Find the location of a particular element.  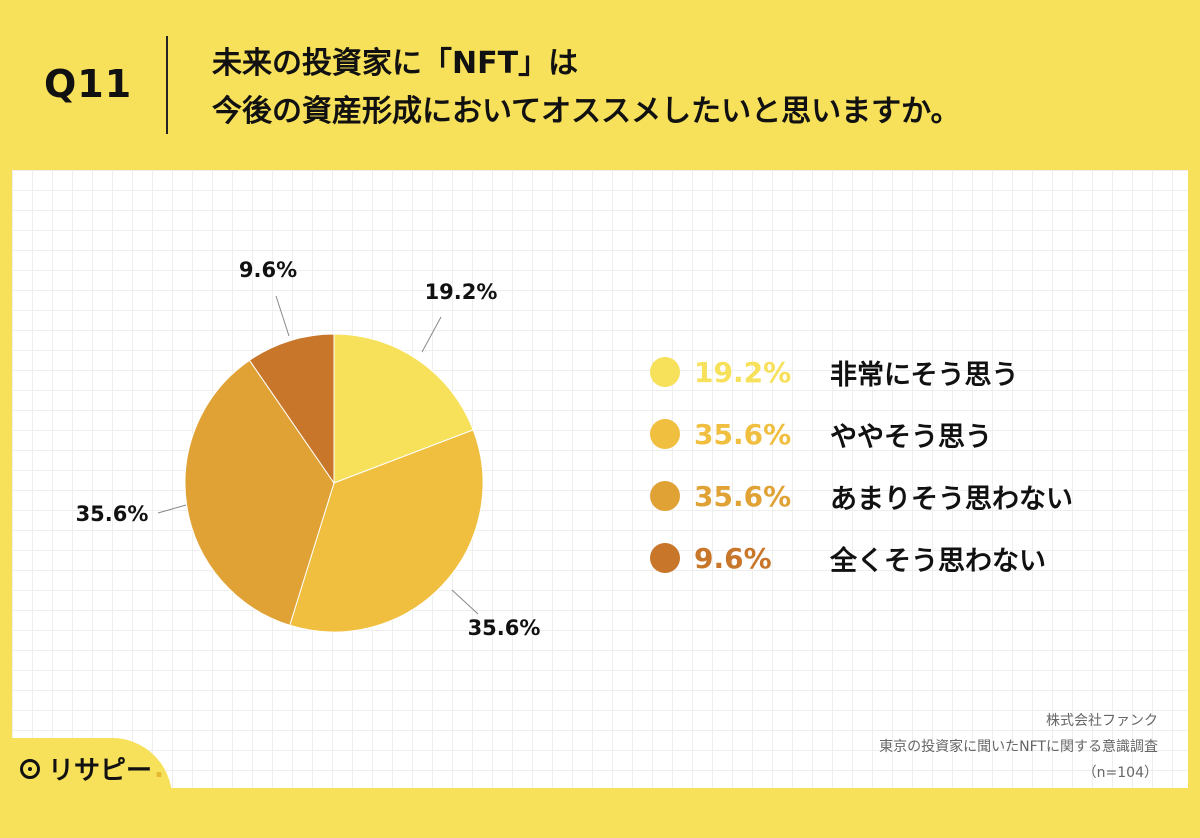

data-label-2: 35.6% is located at coordinates (504, 628).